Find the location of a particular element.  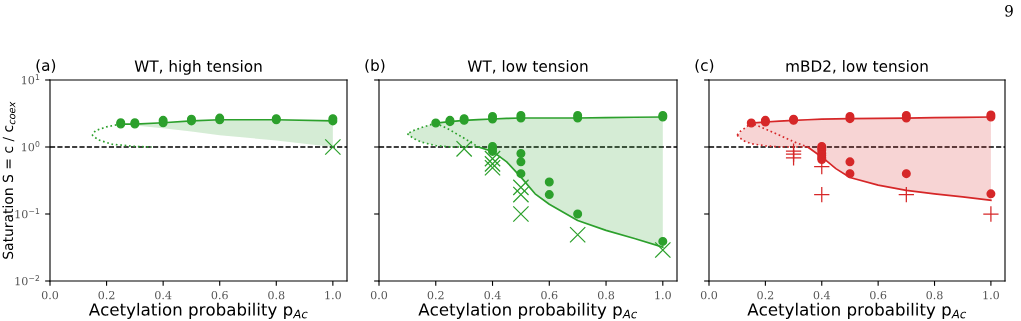

y-tick-label: 10$^{−1}$ is located at coordinates (27, 213).